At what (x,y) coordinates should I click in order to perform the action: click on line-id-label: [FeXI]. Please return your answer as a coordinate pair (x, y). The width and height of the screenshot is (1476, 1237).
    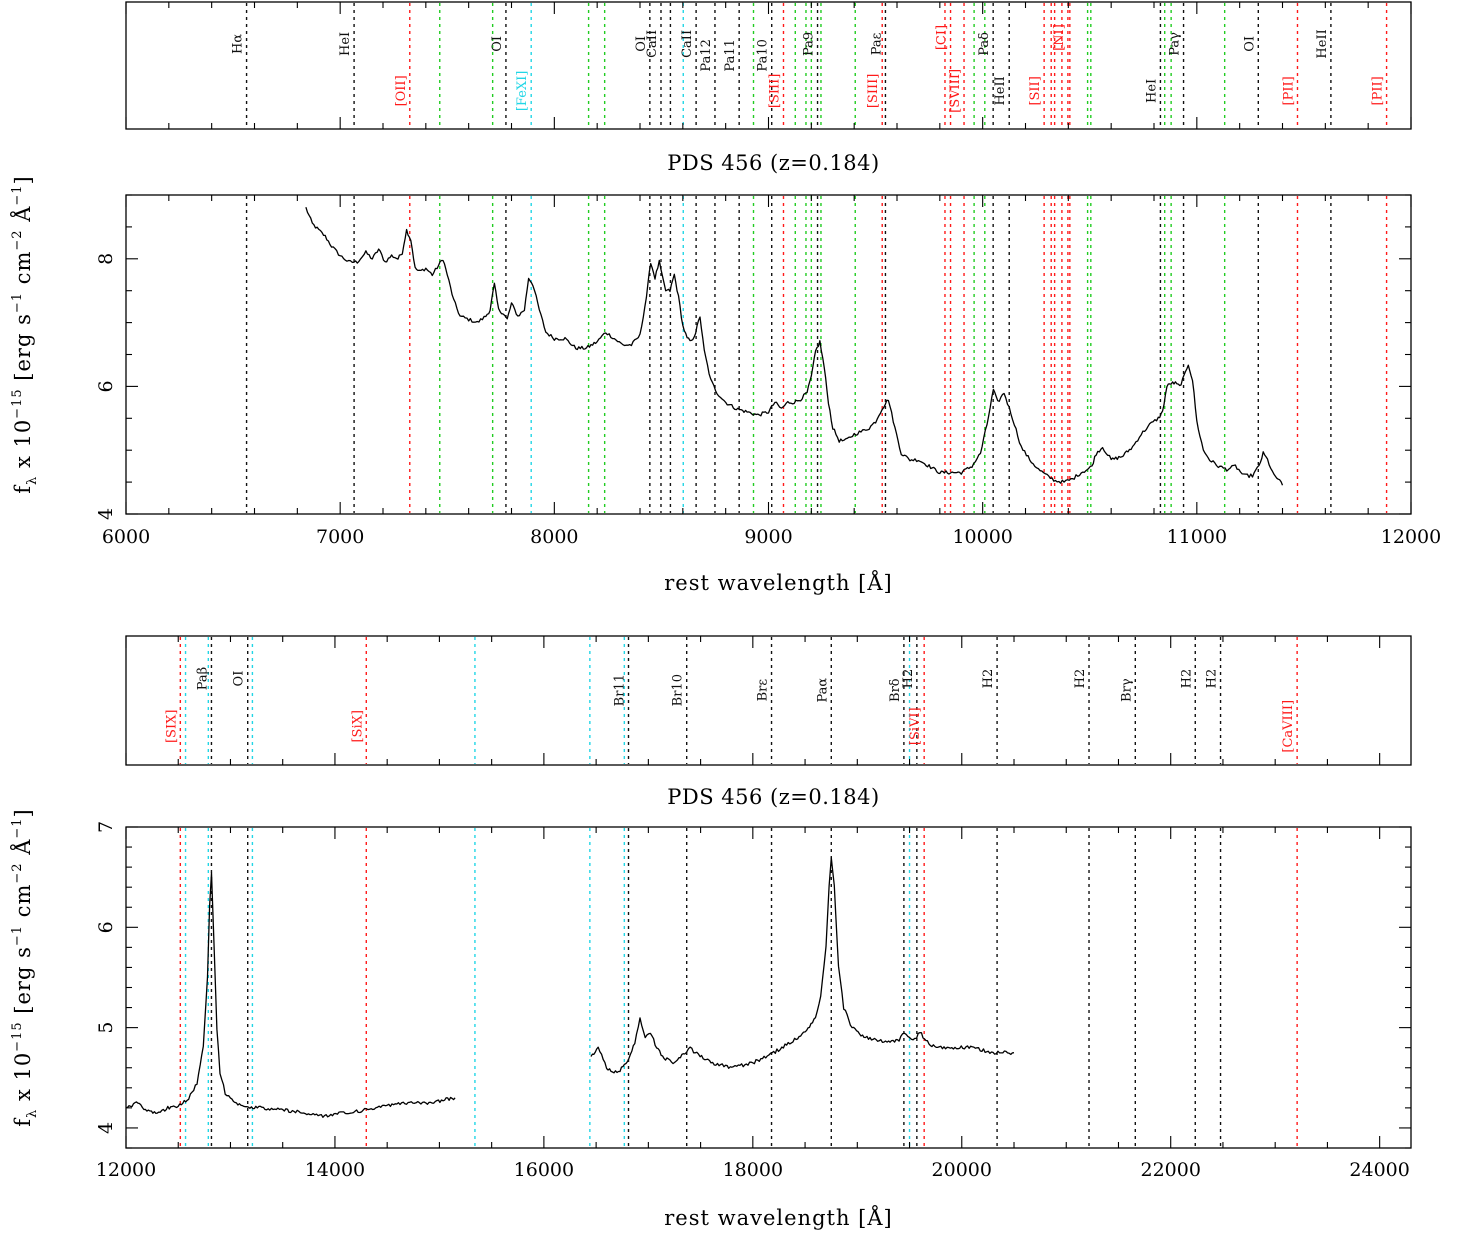
    Looking at the image, I should click on (522, 91).